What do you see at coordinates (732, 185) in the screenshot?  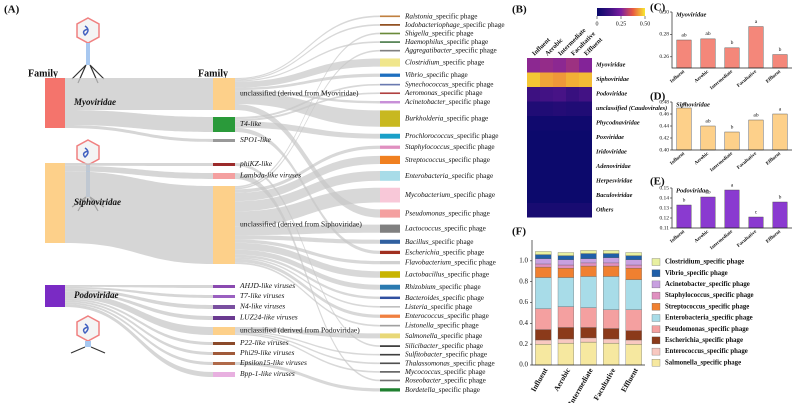 I see `significance-letter: a` at bounding box center [732, 185].